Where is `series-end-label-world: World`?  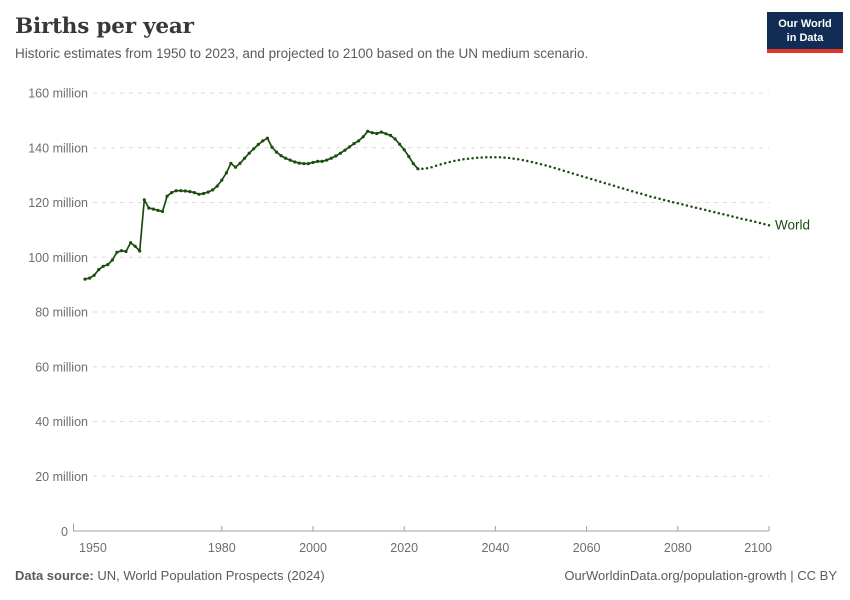 series-end-label-world: World is located at coordinates (792, 225).